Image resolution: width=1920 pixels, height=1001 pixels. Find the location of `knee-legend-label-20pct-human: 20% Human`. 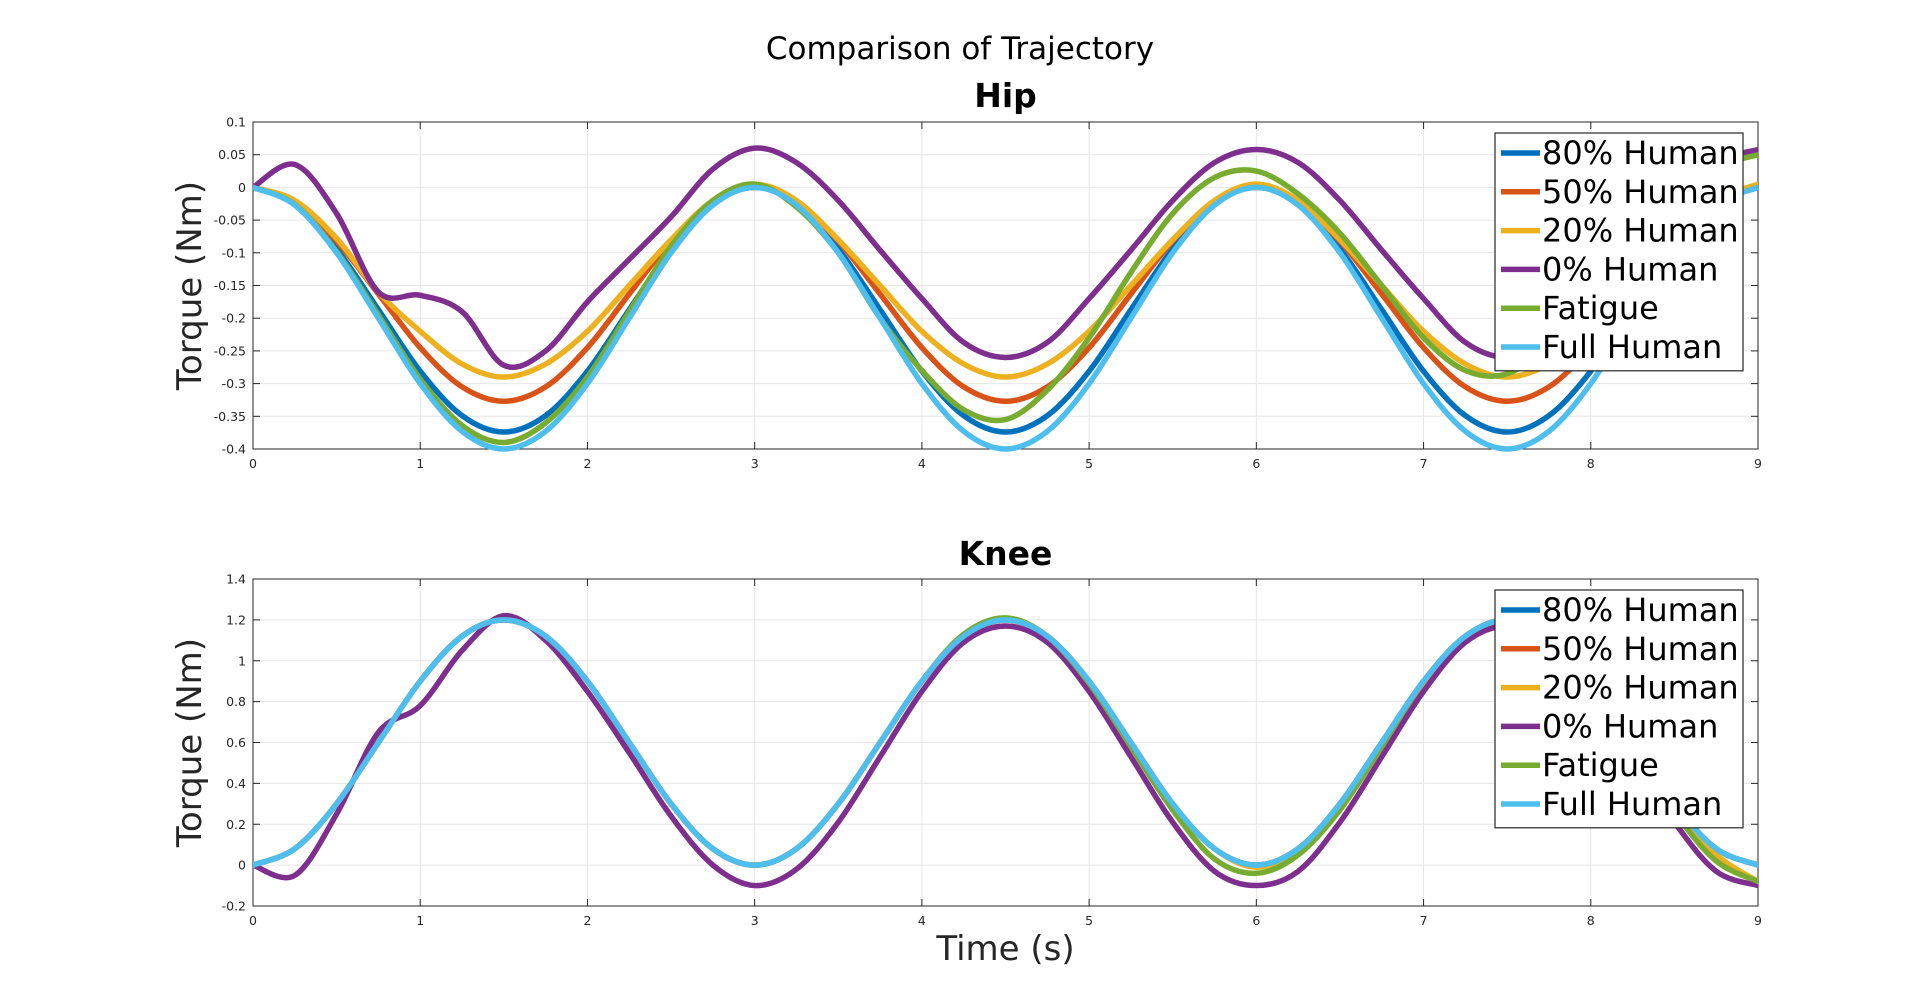

knee-legend-label-20pct-human: 20% Human is located at coordinates (1640, 688).